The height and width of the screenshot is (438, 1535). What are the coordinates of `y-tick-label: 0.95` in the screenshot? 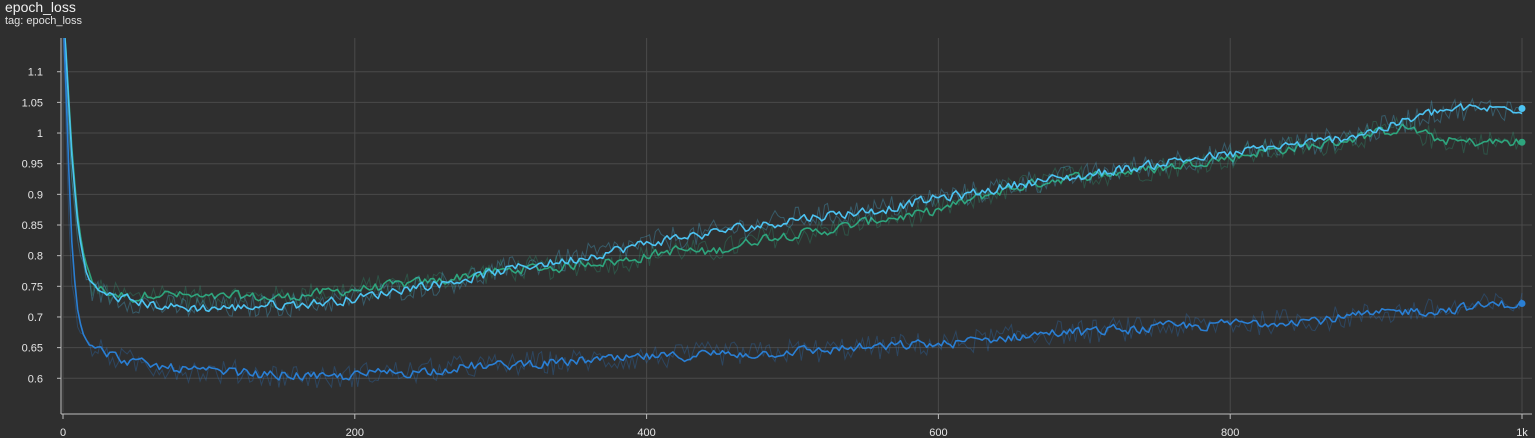 It's located at (32, 165).